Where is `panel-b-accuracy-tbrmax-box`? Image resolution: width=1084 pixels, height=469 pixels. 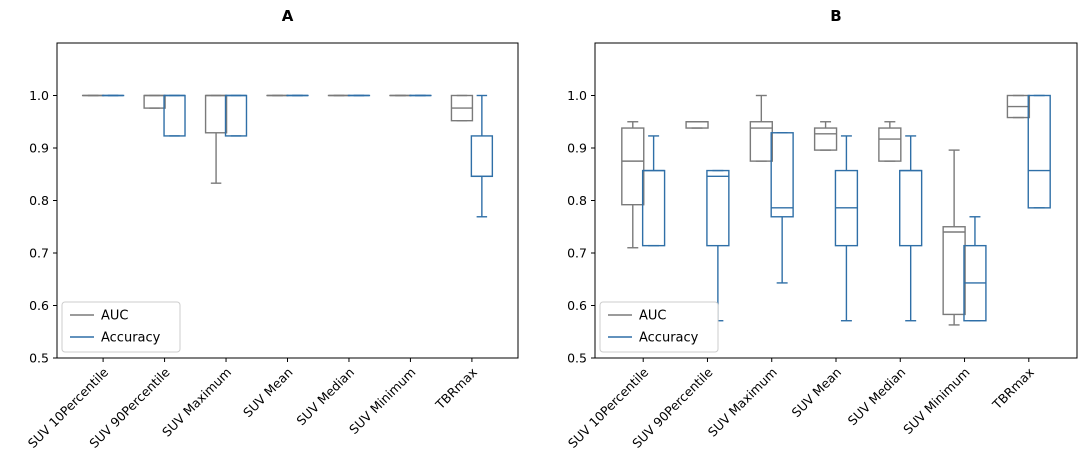 panel-b-accuracy-tbrmax-box is located at coordinates (1039, 151).